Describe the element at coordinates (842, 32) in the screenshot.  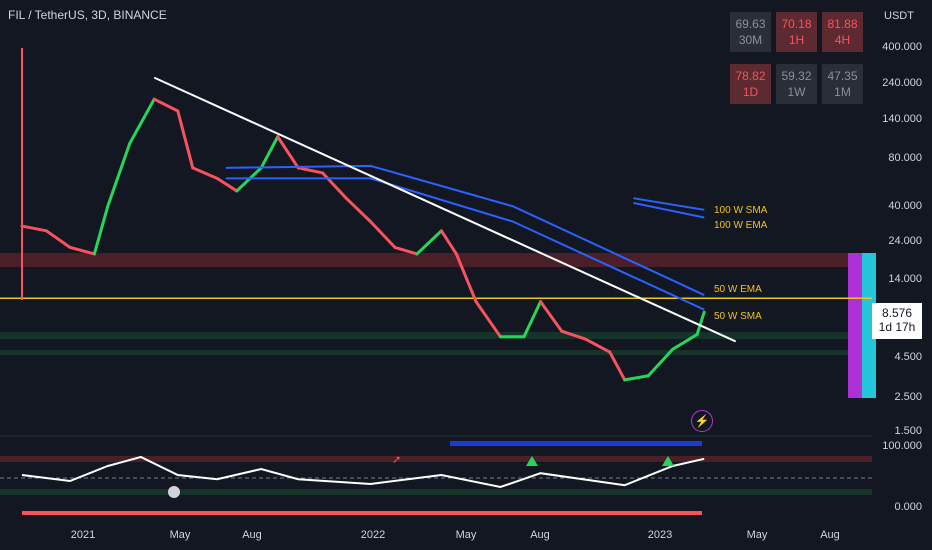
I see `rsi-cell-4h: 81.88 4H` at that location.